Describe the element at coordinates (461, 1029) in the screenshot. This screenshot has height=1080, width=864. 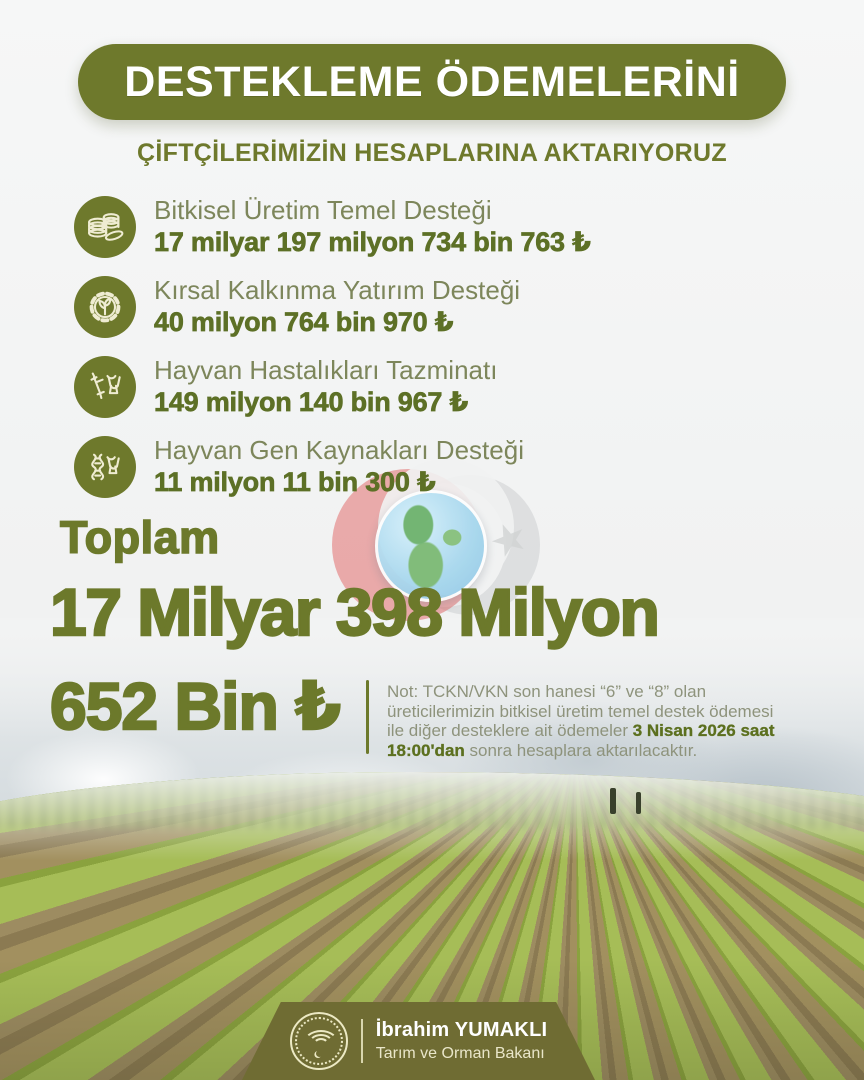
I see `minister-name: İbrahim YUMAKLI` at that location.